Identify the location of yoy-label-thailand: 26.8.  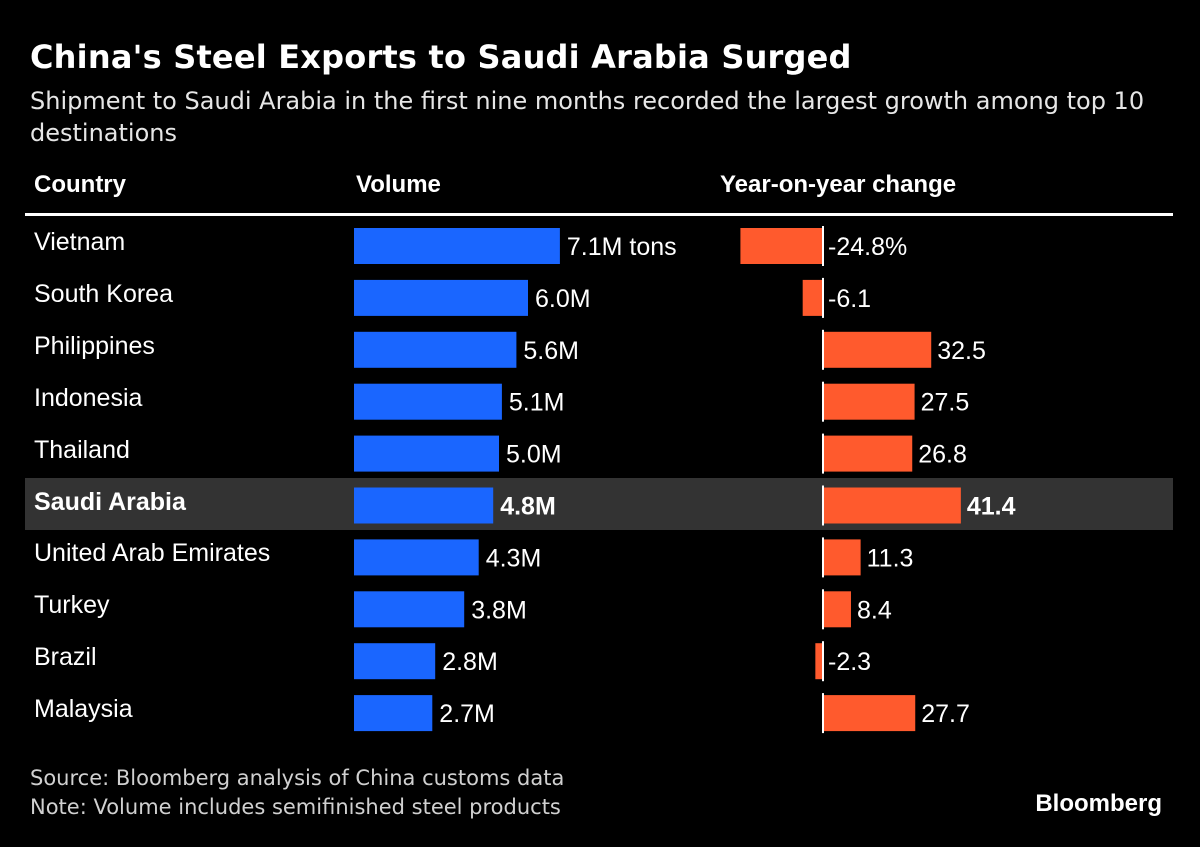
(942, 455).